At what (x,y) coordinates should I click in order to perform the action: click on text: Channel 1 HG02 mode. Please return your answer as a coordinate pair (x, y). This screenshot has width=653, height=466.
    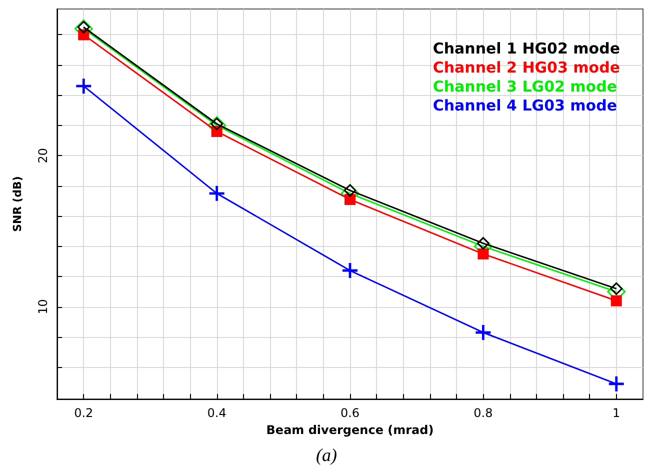
    Looking at the image, I should click on (526, 49).